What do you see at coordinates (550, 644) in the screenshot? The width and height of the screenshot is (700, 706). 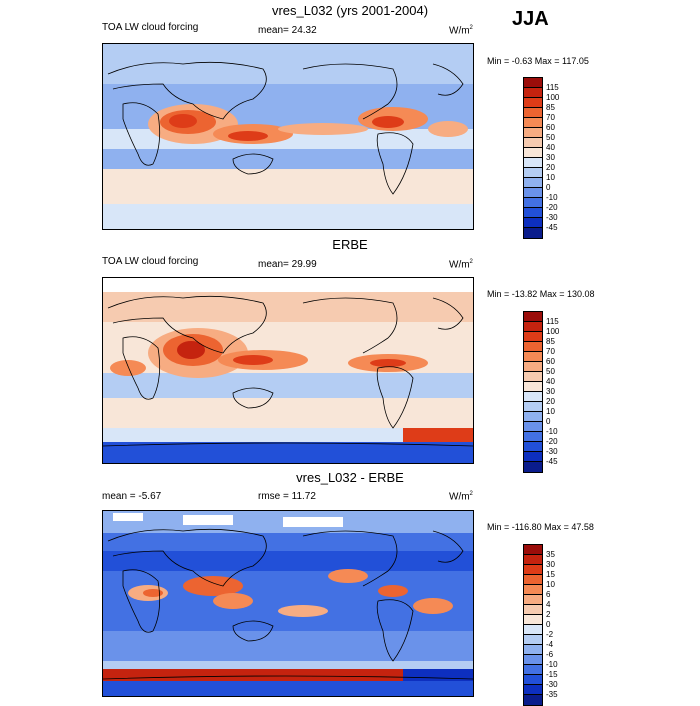 I see `cbar-label: -4` at bounding box center [550, 644].